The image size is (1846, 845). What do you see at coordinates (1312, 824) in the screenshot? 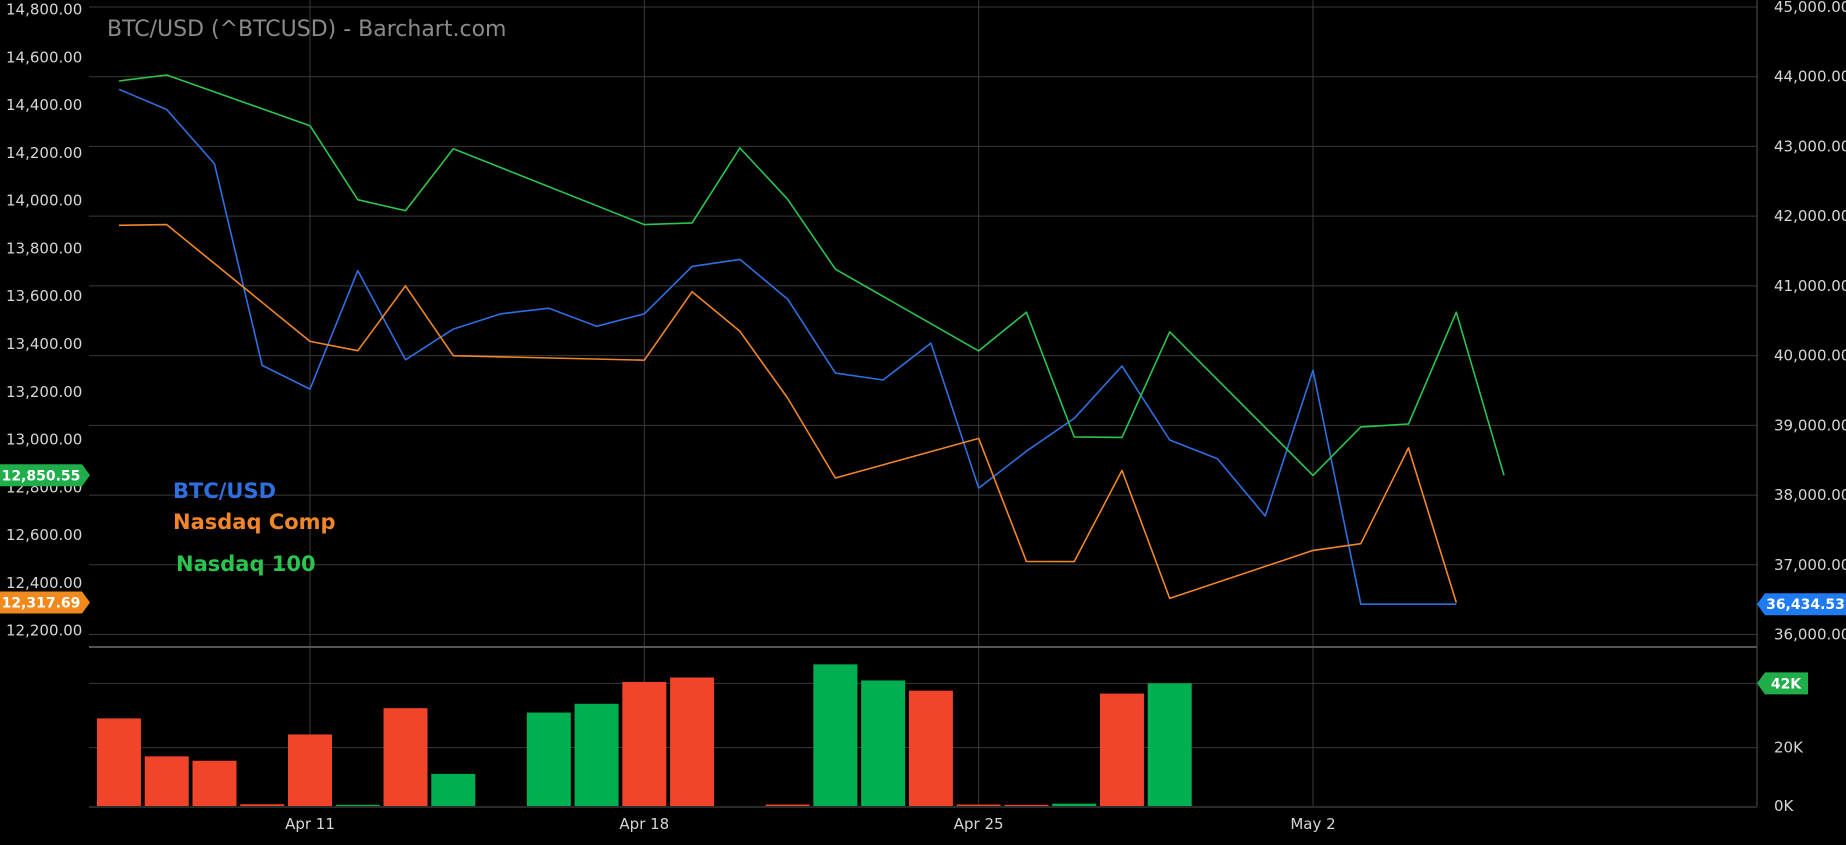
I see `x-axis-tick: May 2` at bounding box center [1312, 824].